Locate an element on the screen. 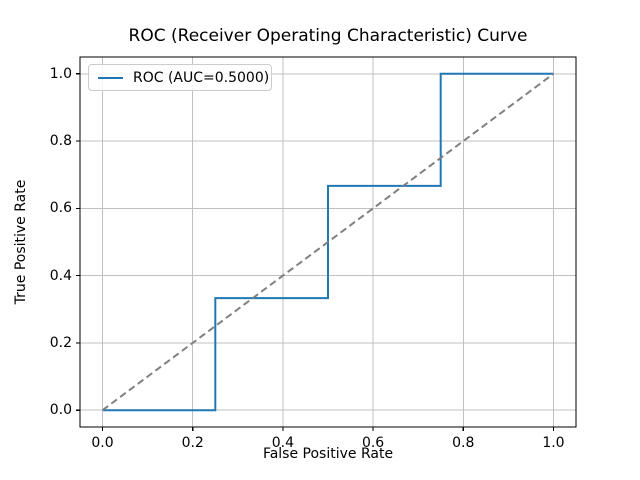  y-tick-label: 0.4 is located at coordinates (60, 275).